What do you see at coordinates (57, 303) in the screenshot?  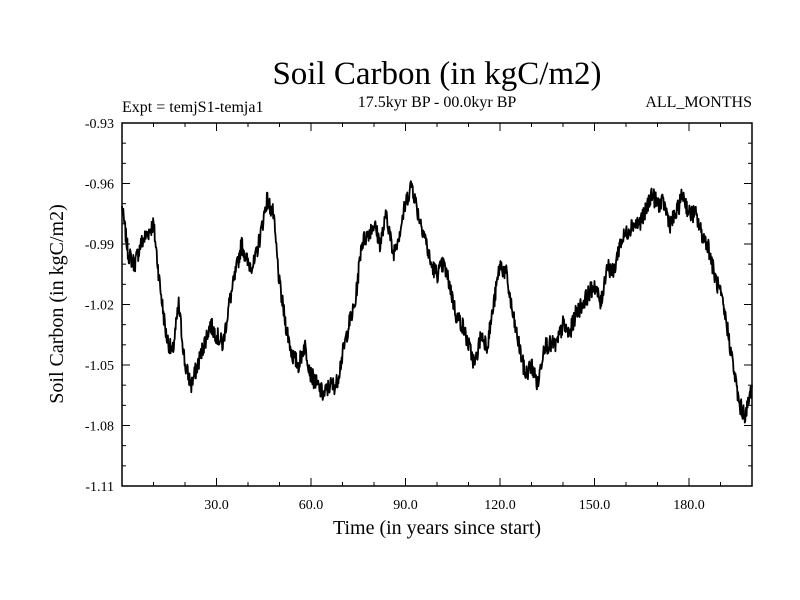 I see `y-axis-label: Soil Carbon (in kgC/m2)` at bounding box center [57, 303].